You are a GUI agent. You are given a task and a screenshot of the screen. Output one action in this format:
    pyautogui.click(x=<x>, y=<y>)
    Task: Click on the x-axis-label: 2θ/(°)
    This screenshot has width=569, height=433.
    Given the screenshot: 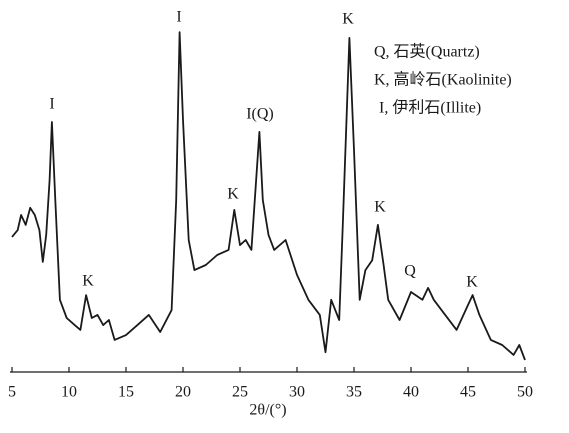 What is the action you would take?
    pyautogui.click(x=267, y=410)
    